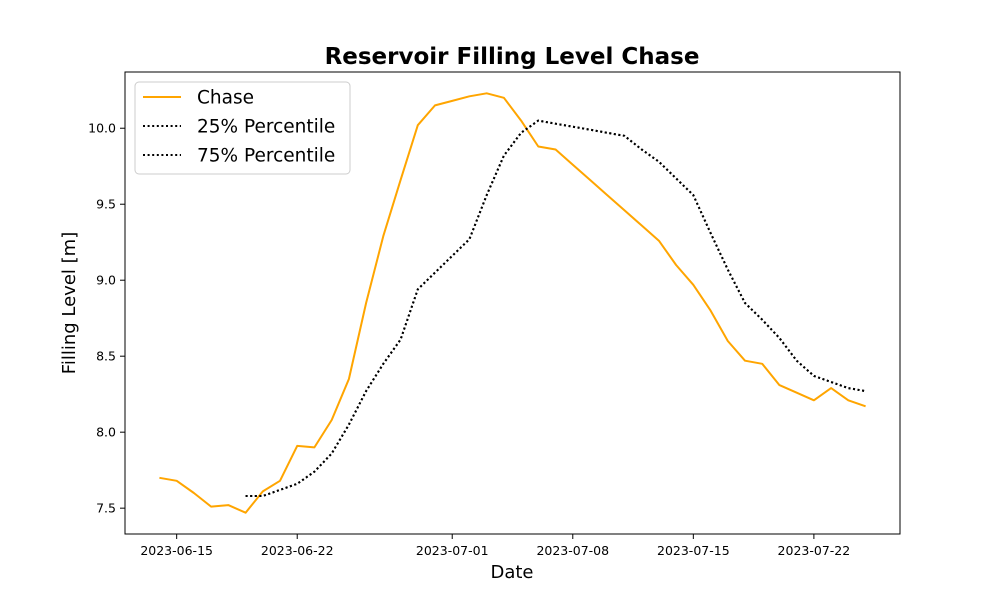  What do you see at coordinates (266, 127) in the screenshot?
I see `legend-label: 25% Percentile` at bounding box center [266, 127].